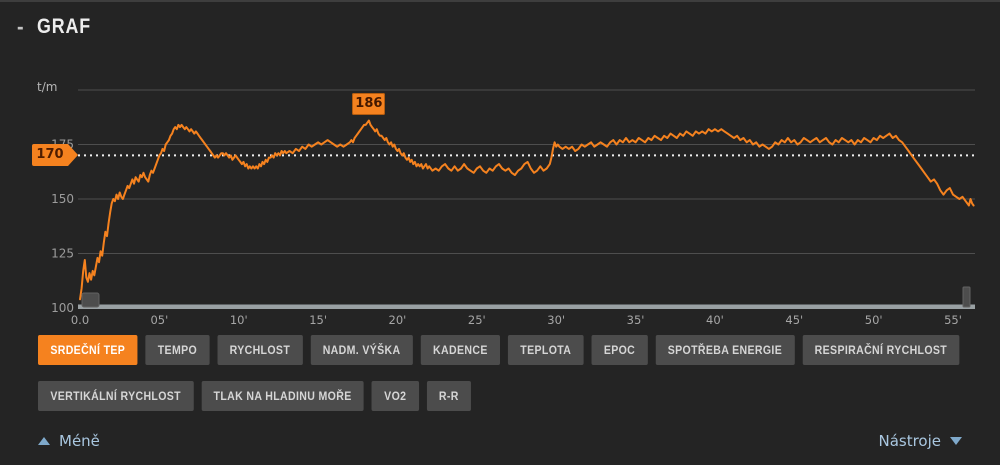  I want to click on peak-value-badge: 186, so click(369, 103).